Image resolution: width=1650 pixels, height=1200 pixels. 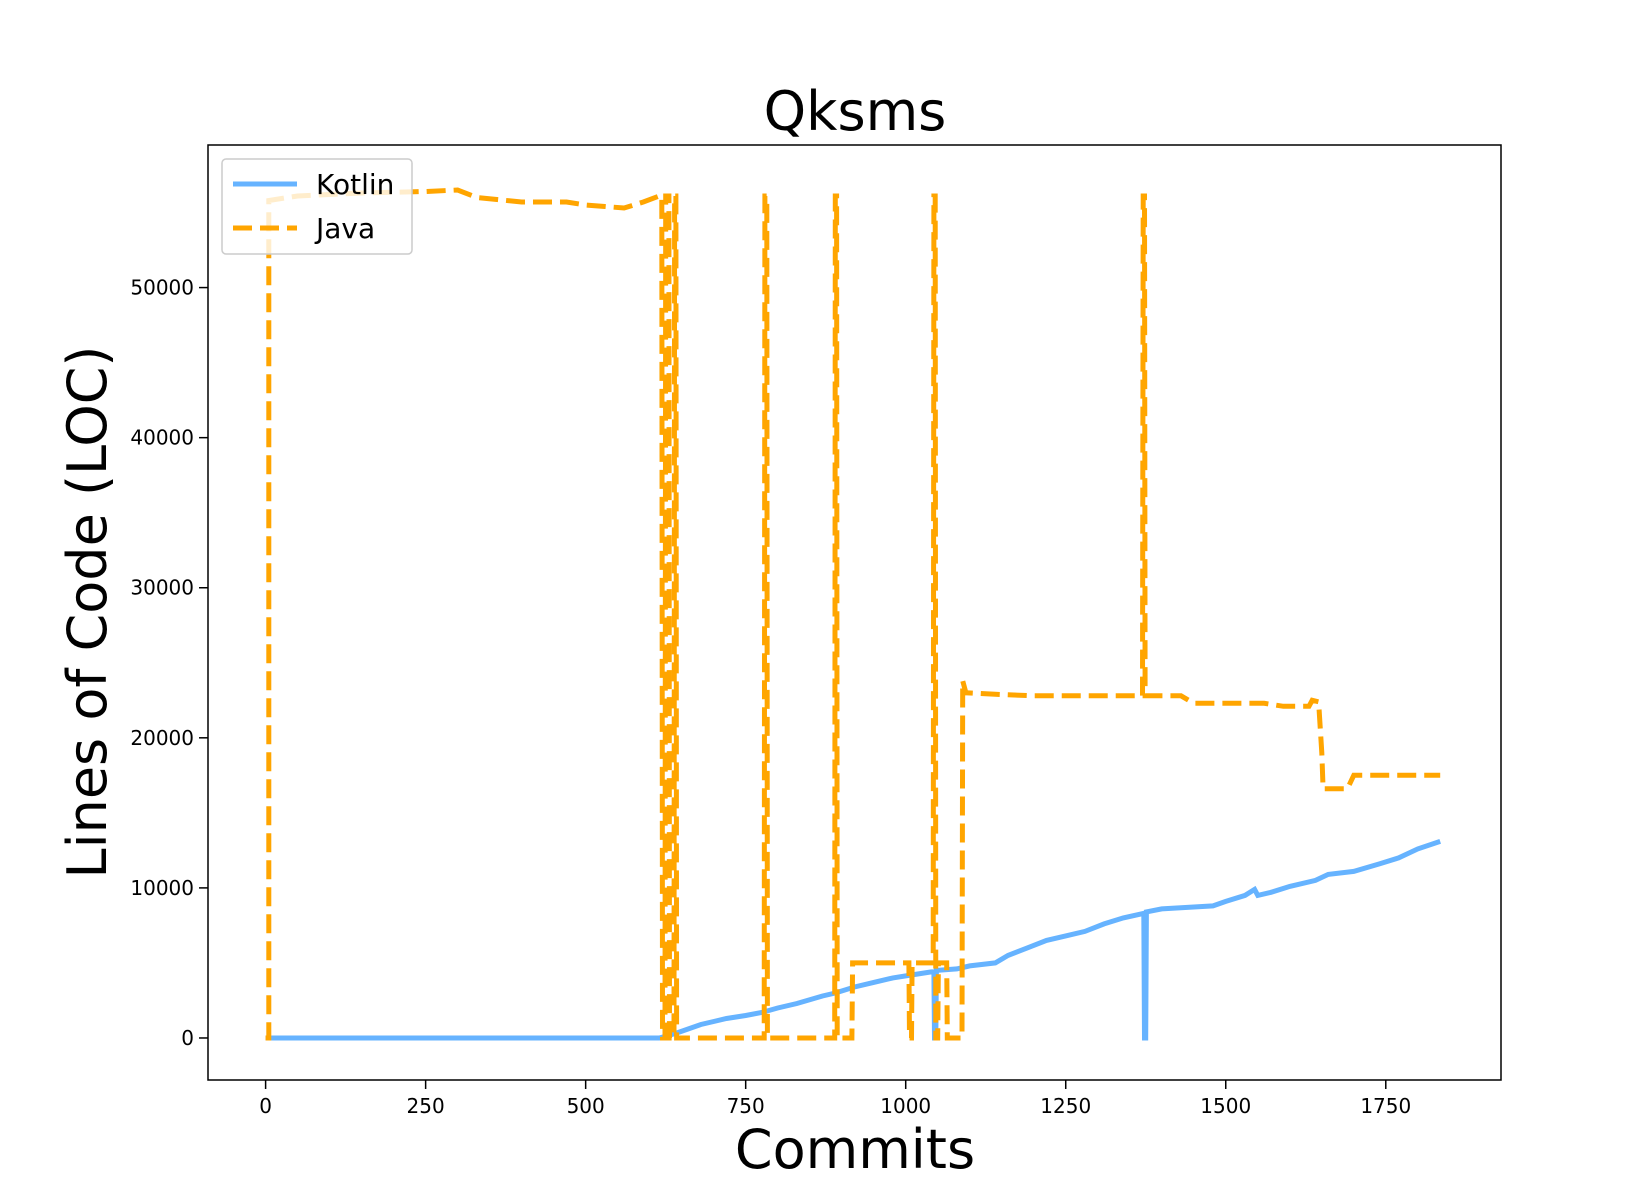 I want to click on x-tick-label: 0, so click(x=265, y=1106).